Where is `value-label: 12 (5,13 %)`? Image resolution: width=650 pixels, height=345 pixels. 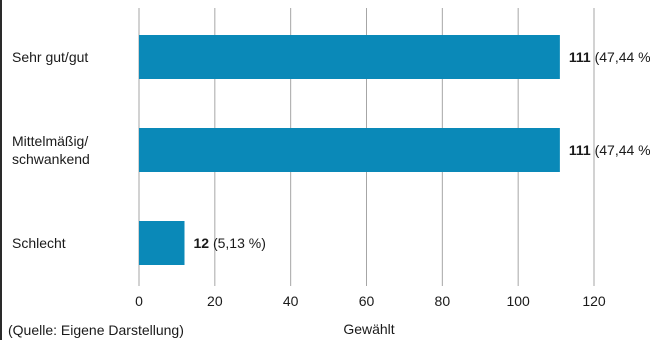
value-label: 12 (5,13 %) is located at coordinates (230, 243).